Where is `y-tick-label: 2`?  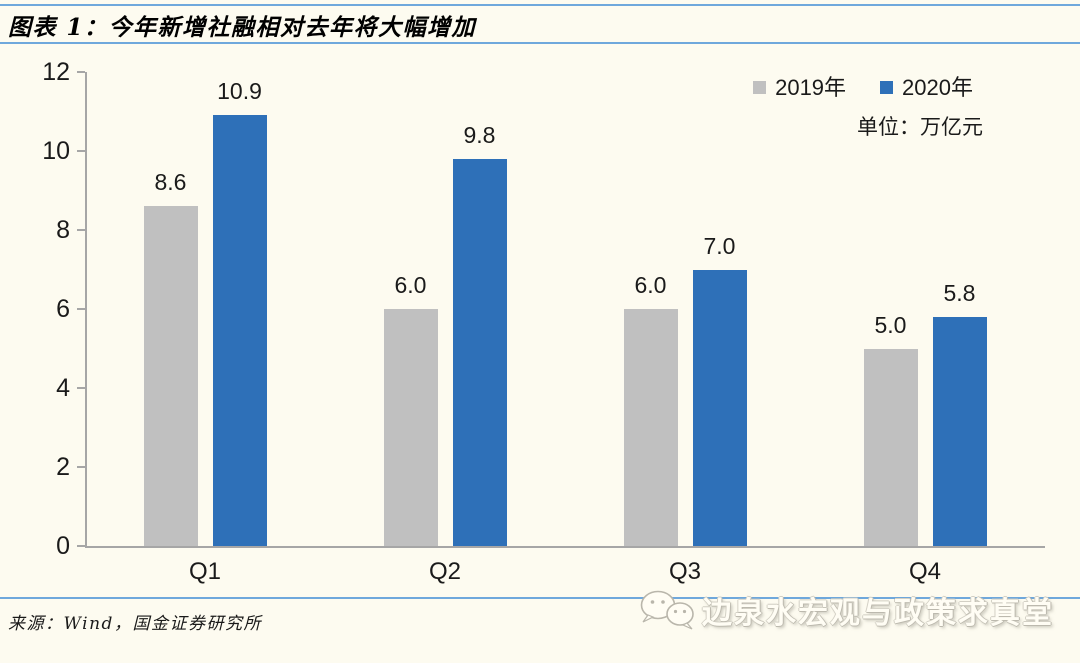 y-tick-label: 2 is located at coordinates (63, 467).